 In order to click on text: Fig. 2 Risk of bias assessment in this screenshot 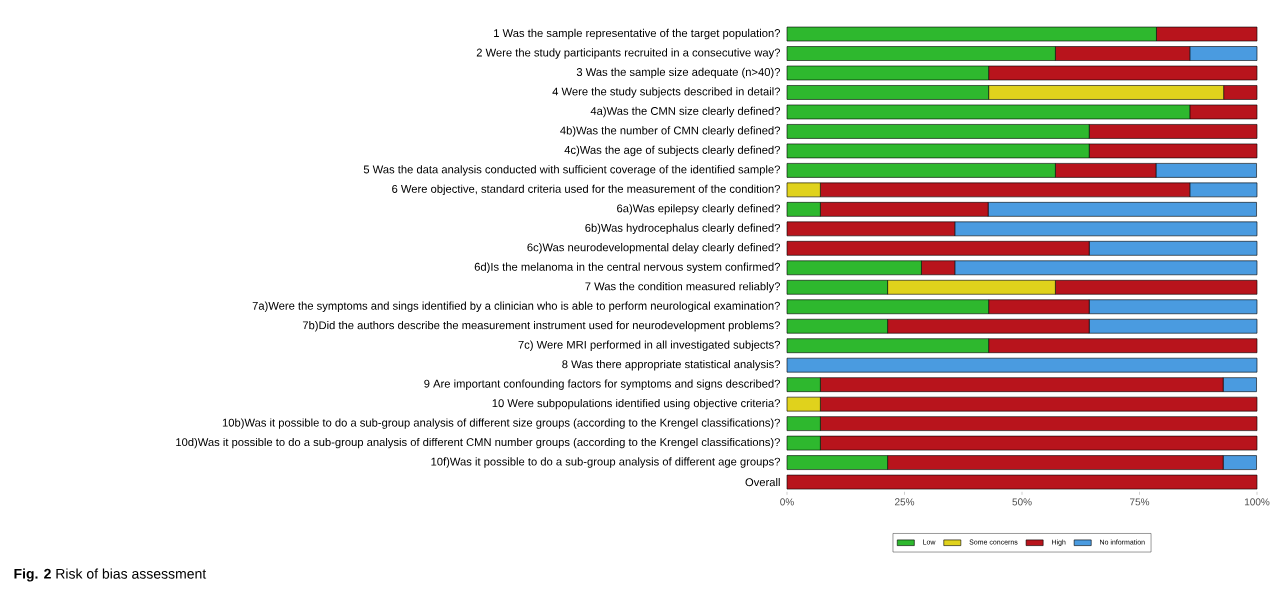, I will do `click(110, 575)`.